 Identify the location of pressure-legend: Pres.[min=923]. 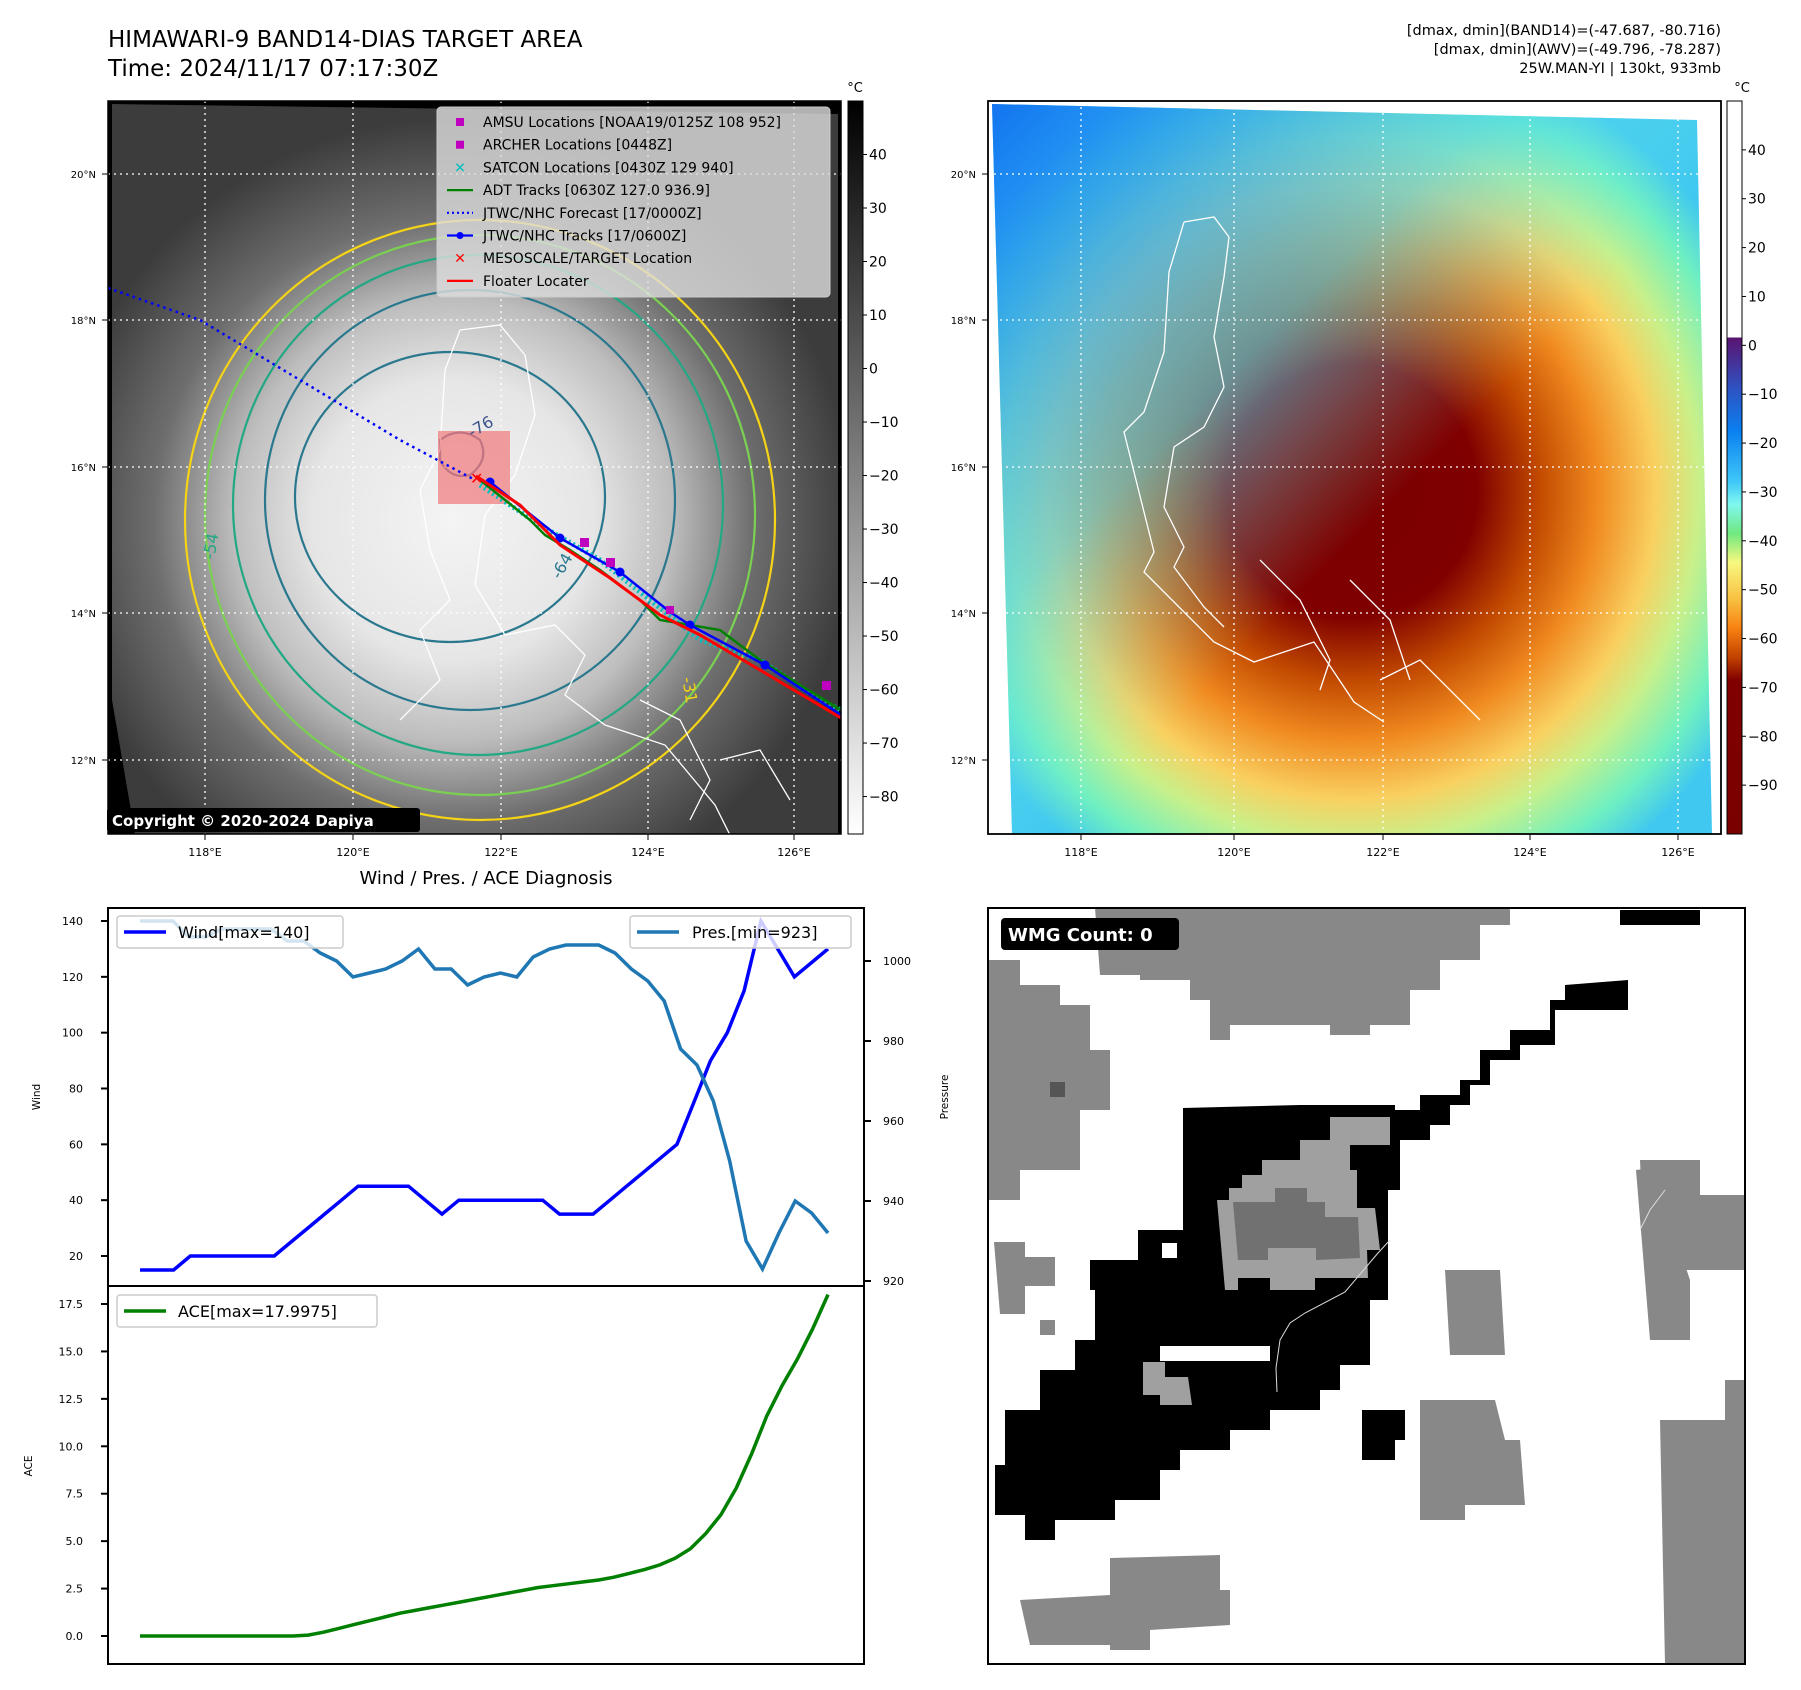
(740, 932).